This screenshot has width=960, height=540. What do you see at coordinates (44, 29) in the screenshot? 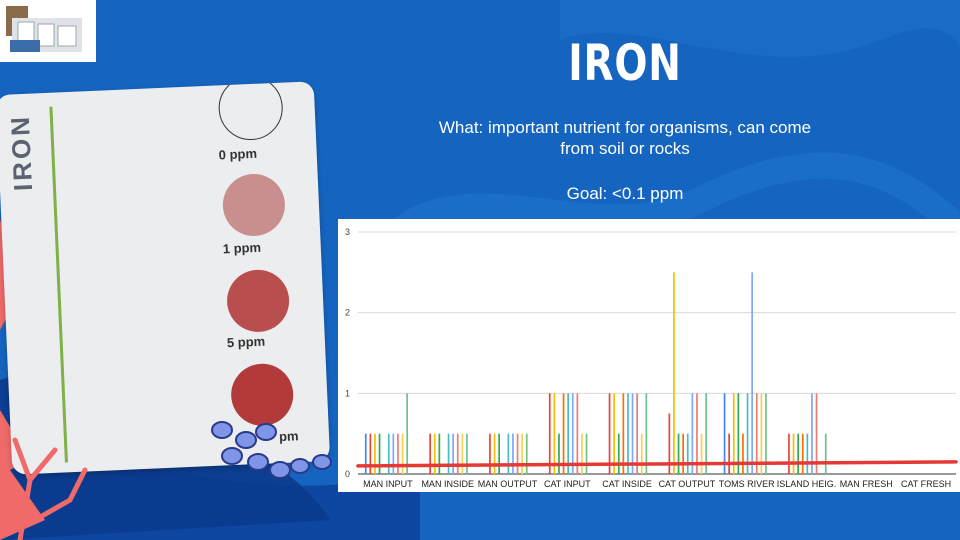
I see `test-kit-image` at bounding box center [44, 29].